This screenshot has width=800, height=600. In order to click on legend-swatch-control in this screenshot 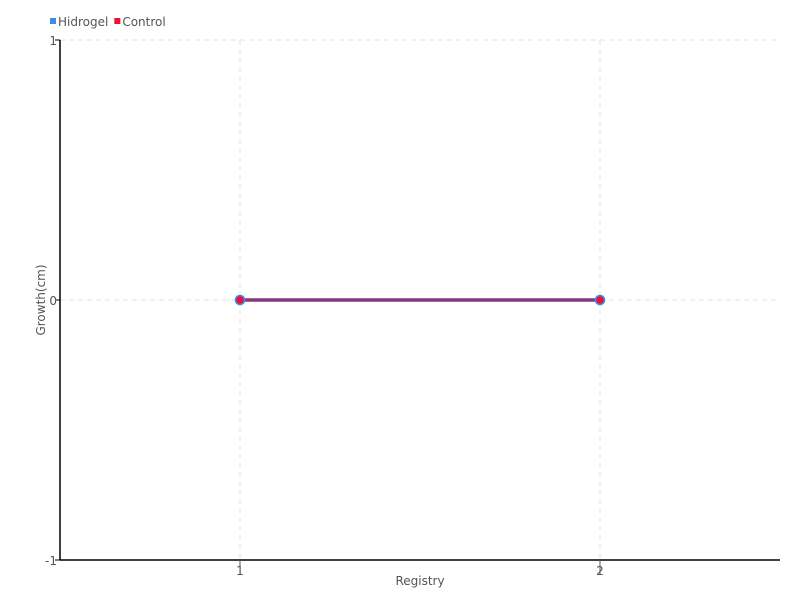, I will do `click(117, 21)`.